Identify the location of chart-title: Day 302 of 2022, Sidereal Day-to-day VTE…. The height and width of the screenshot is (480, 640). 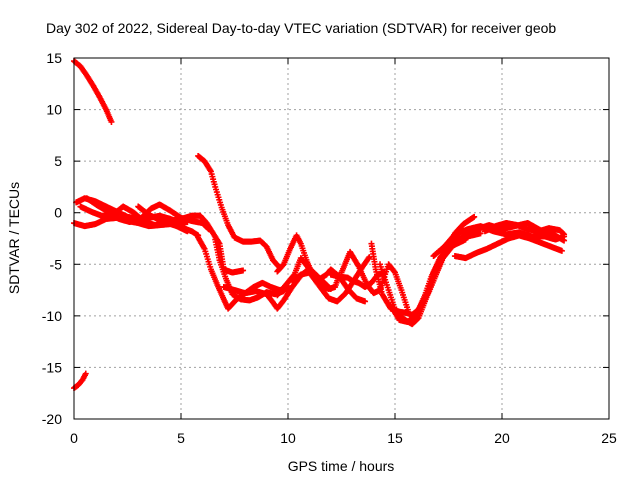
(301, 28).